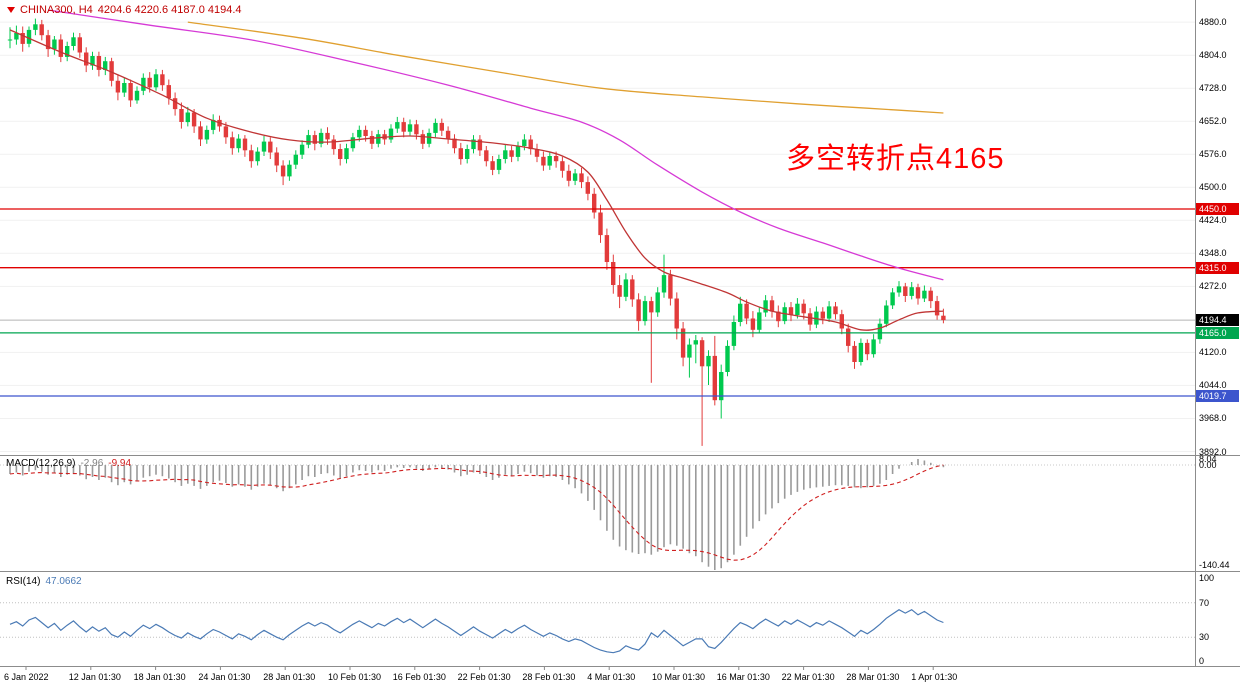  Describe the element at coordinates (895, 159) in the screenshot. I see `annotation-text: 多空转折点4165` at that location.